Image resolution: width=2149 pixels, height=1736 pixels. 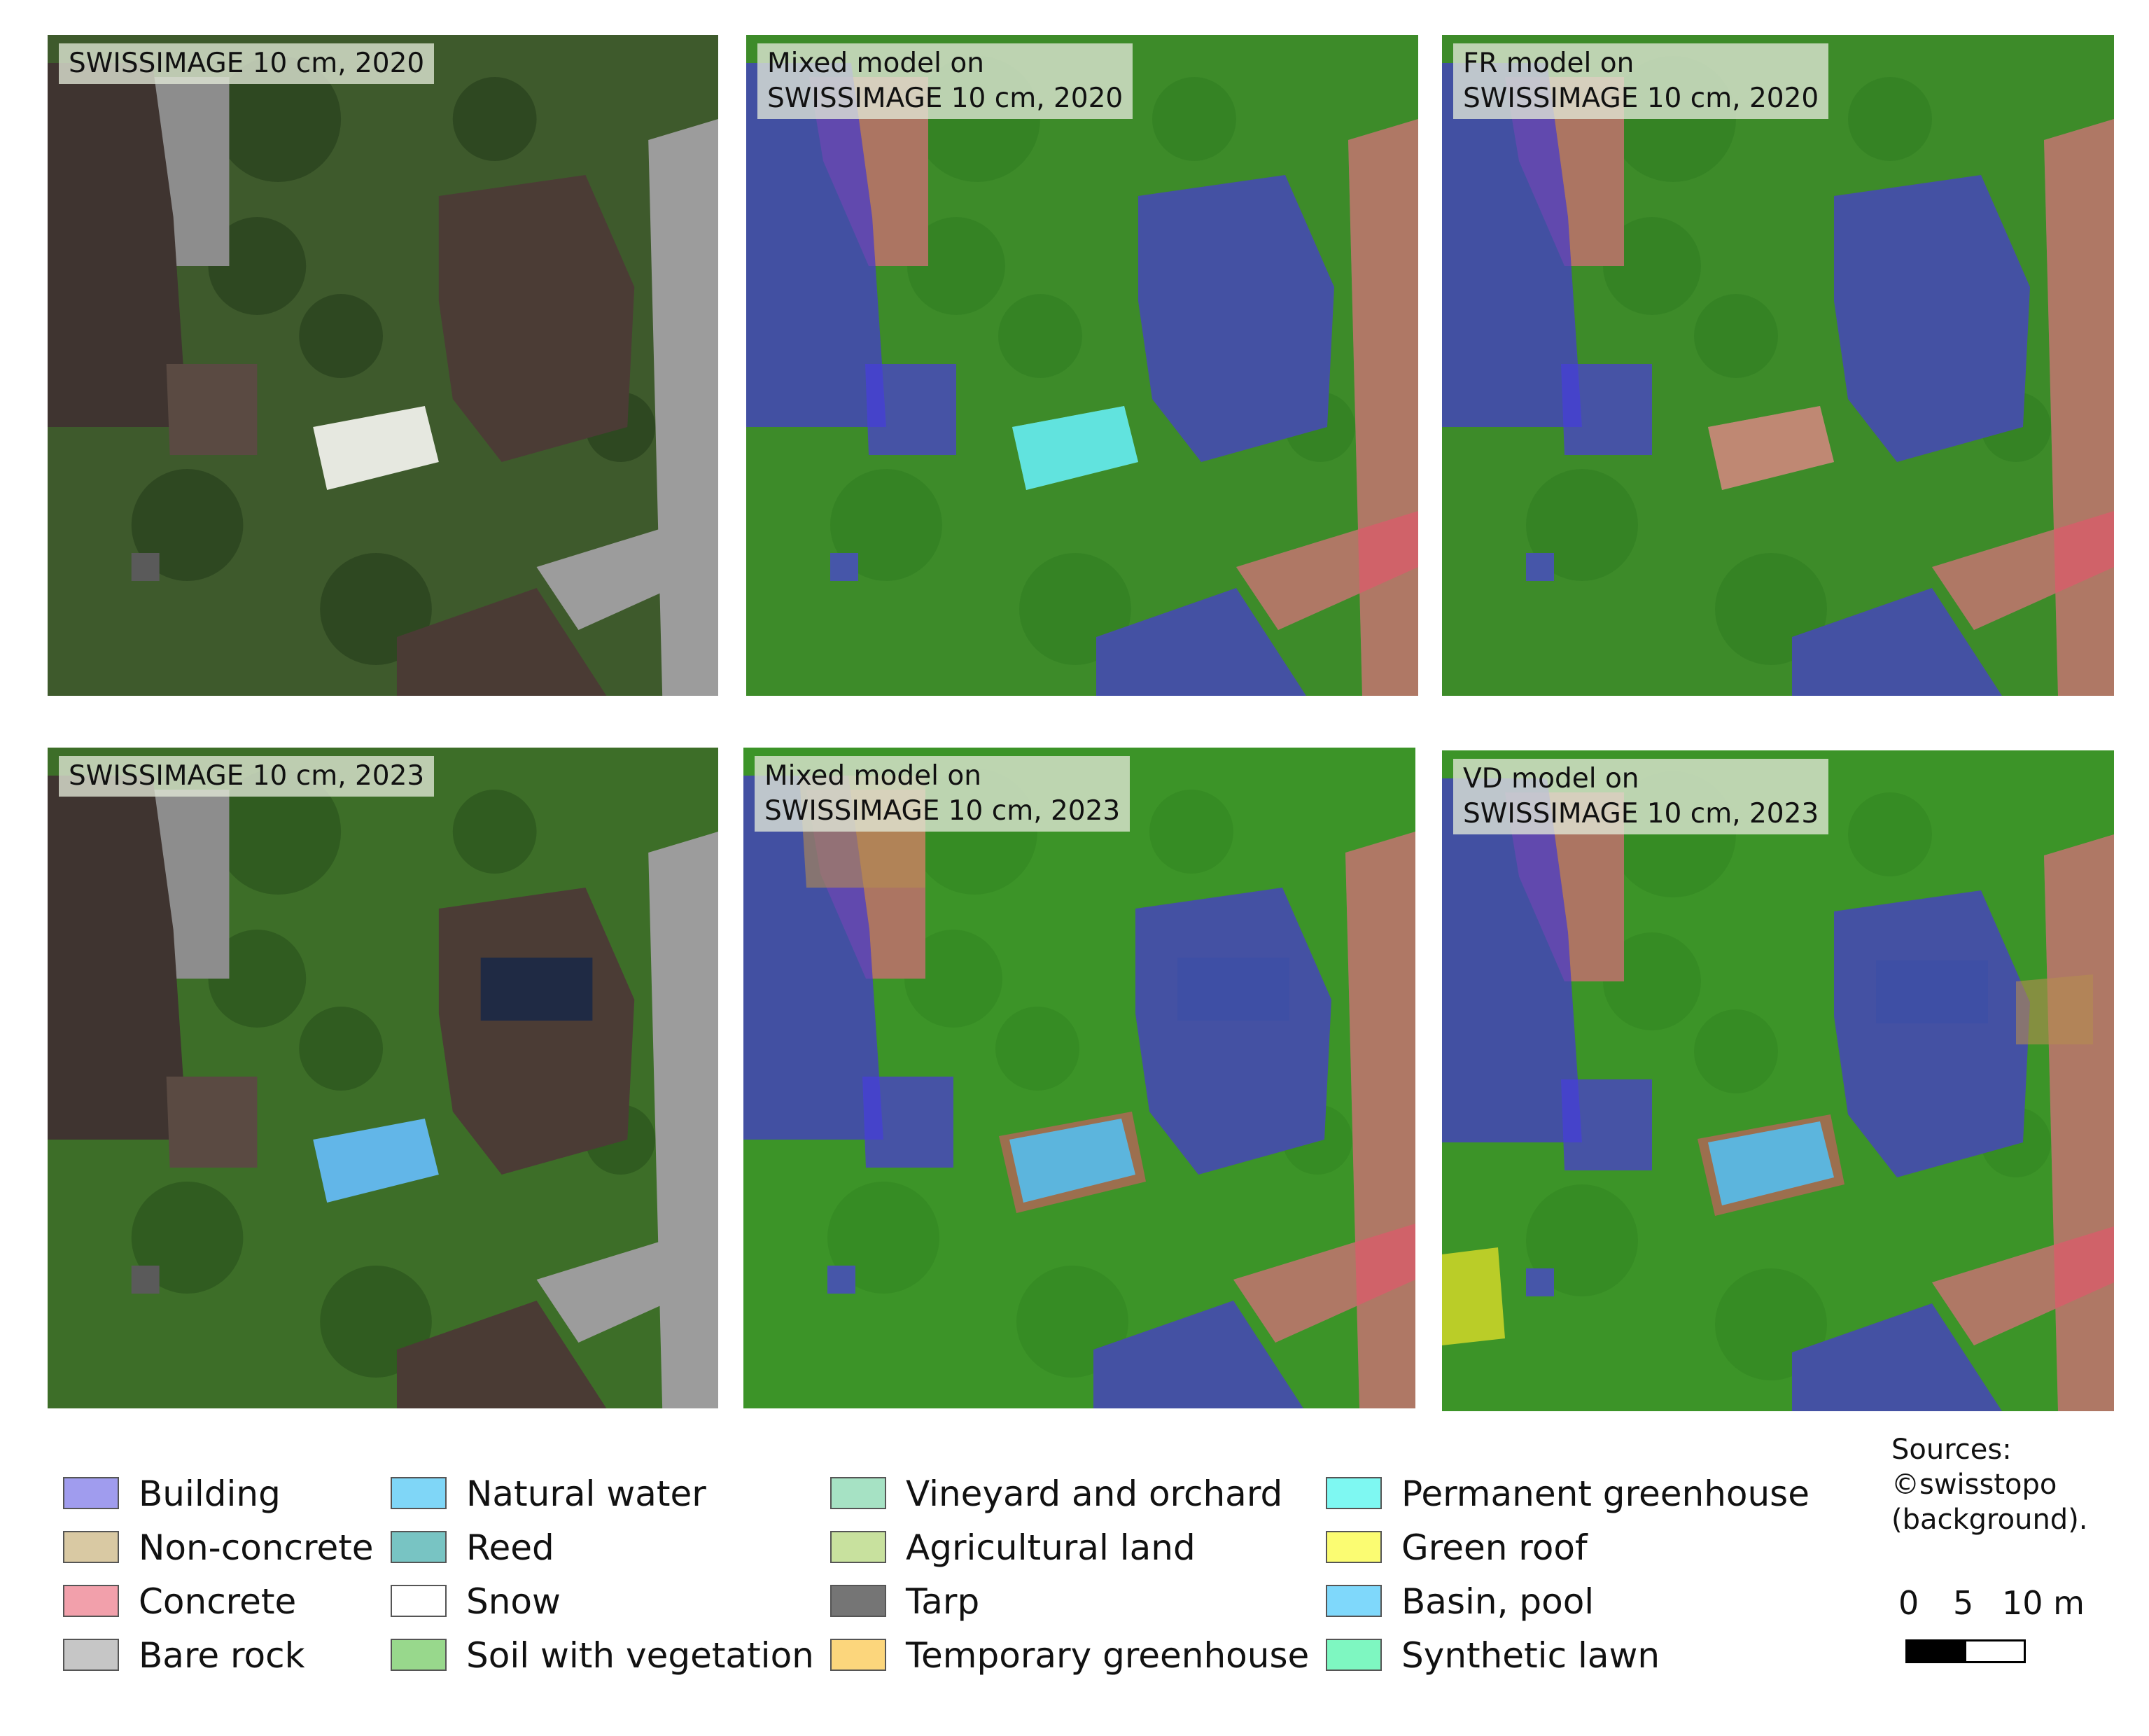 What do you see at coordinates (1498, 1601) in the screenshot?
I see `legend-label: Basin, pool` at bounding box center [1498, 1601].